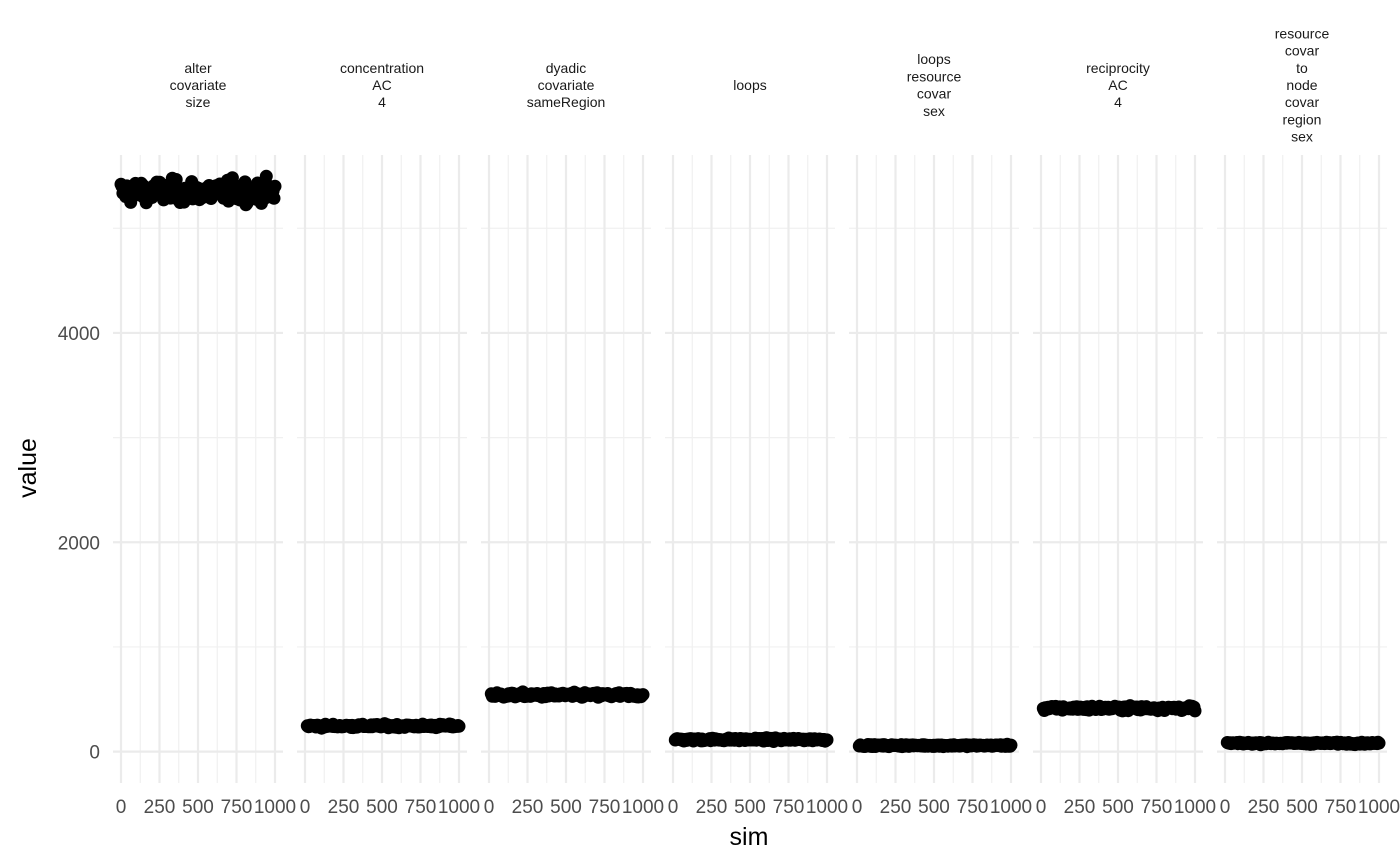  Describe the element at coordinates (382, 68) in the screenshot. I see `facet-strip-label: concentration` at that location.